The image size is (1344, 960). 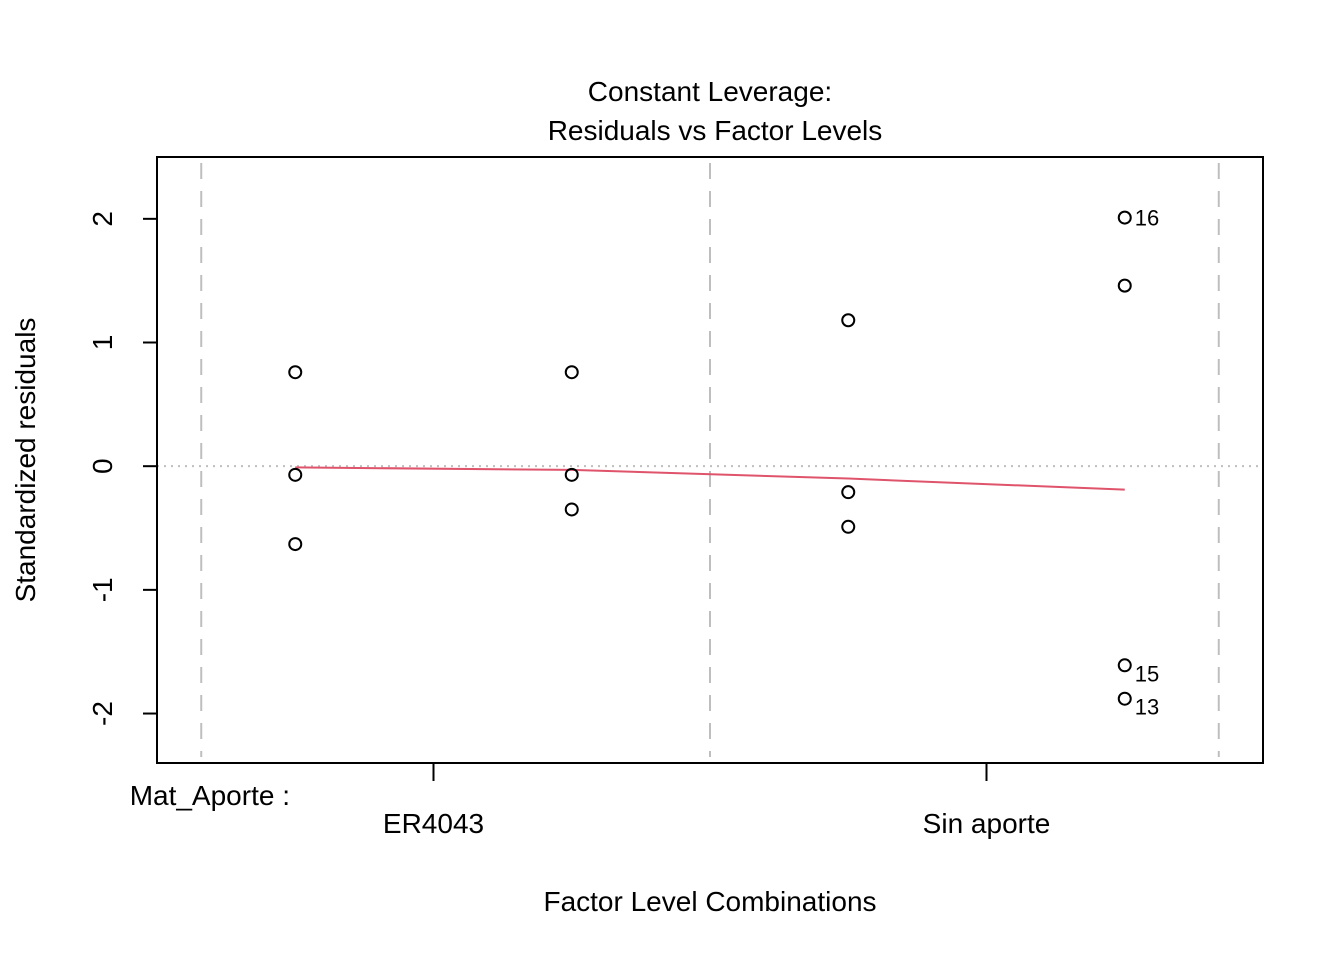 What do you see at coordinates (102, 466) in the screenshot?
I see `y-tick-label: 0` at bounding box center [102, 466].